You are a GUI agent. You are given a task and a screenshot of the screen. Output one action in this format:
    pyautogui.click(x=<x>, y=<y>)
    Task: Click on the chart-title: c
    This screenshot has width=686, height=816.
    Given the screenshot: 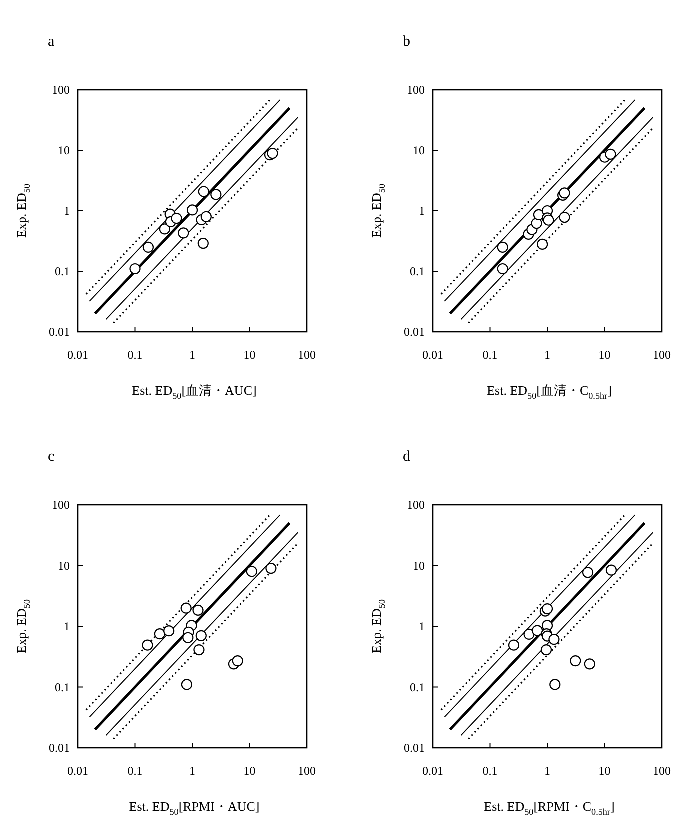 What is the action you would take?
    pyautogui.click(x=51, y=457)
    